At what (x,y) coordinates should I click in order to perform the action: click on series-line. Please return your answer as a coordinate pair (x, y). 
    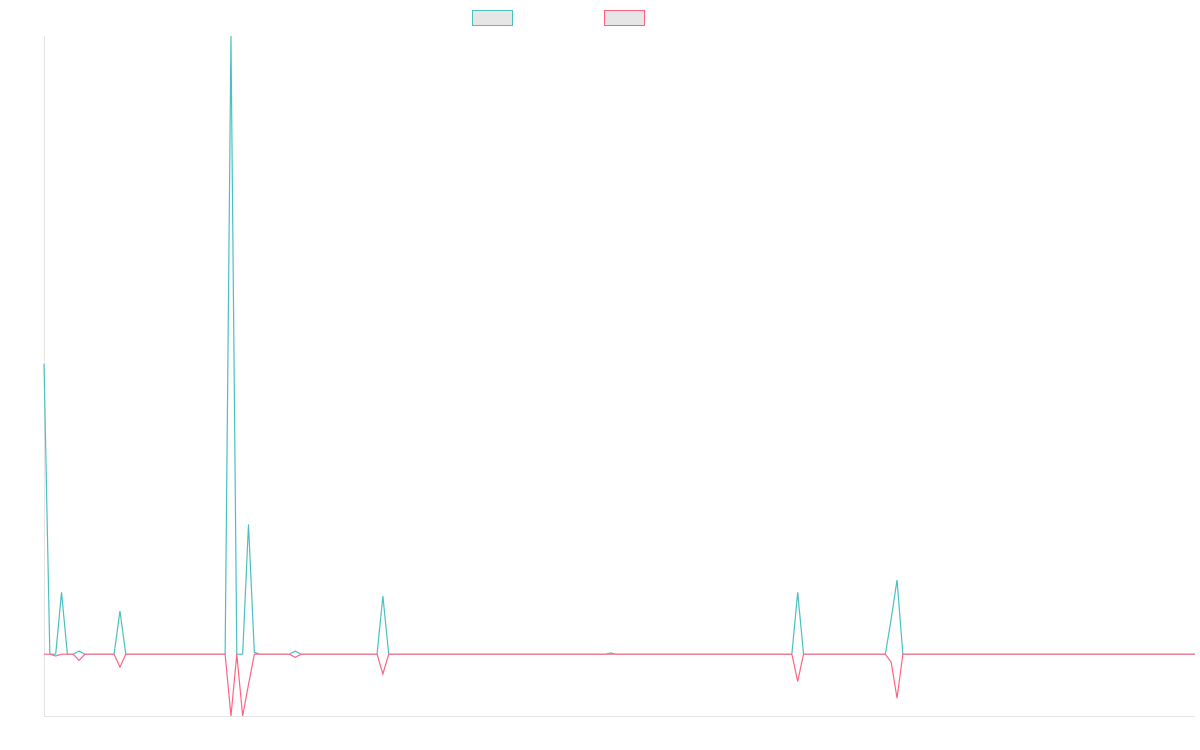
    Looking at the image, I should click on (619, 685).